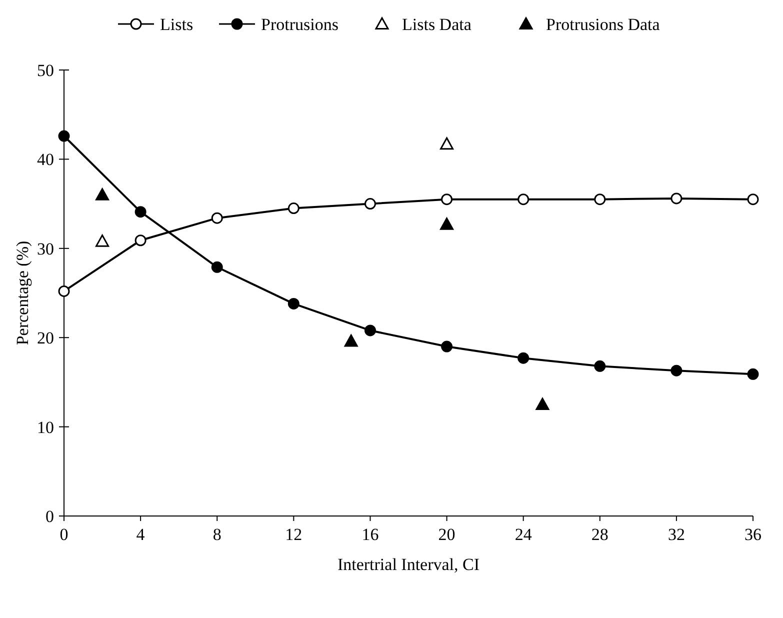 The width and height of the screenshot is (783, 618). I want to click on legend-label: Lists, so click(177, 24).